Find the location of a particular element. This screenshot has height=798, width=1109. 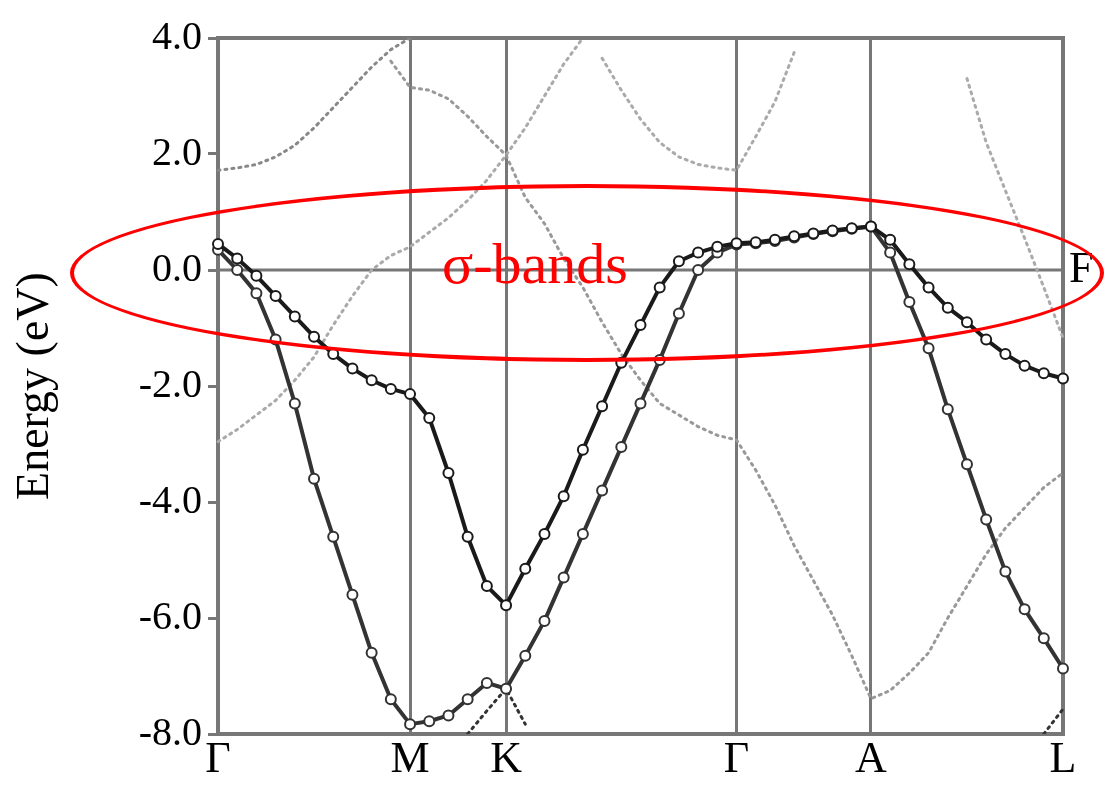

y-tick-label: -4.0 is located at coordinates (170, 499).